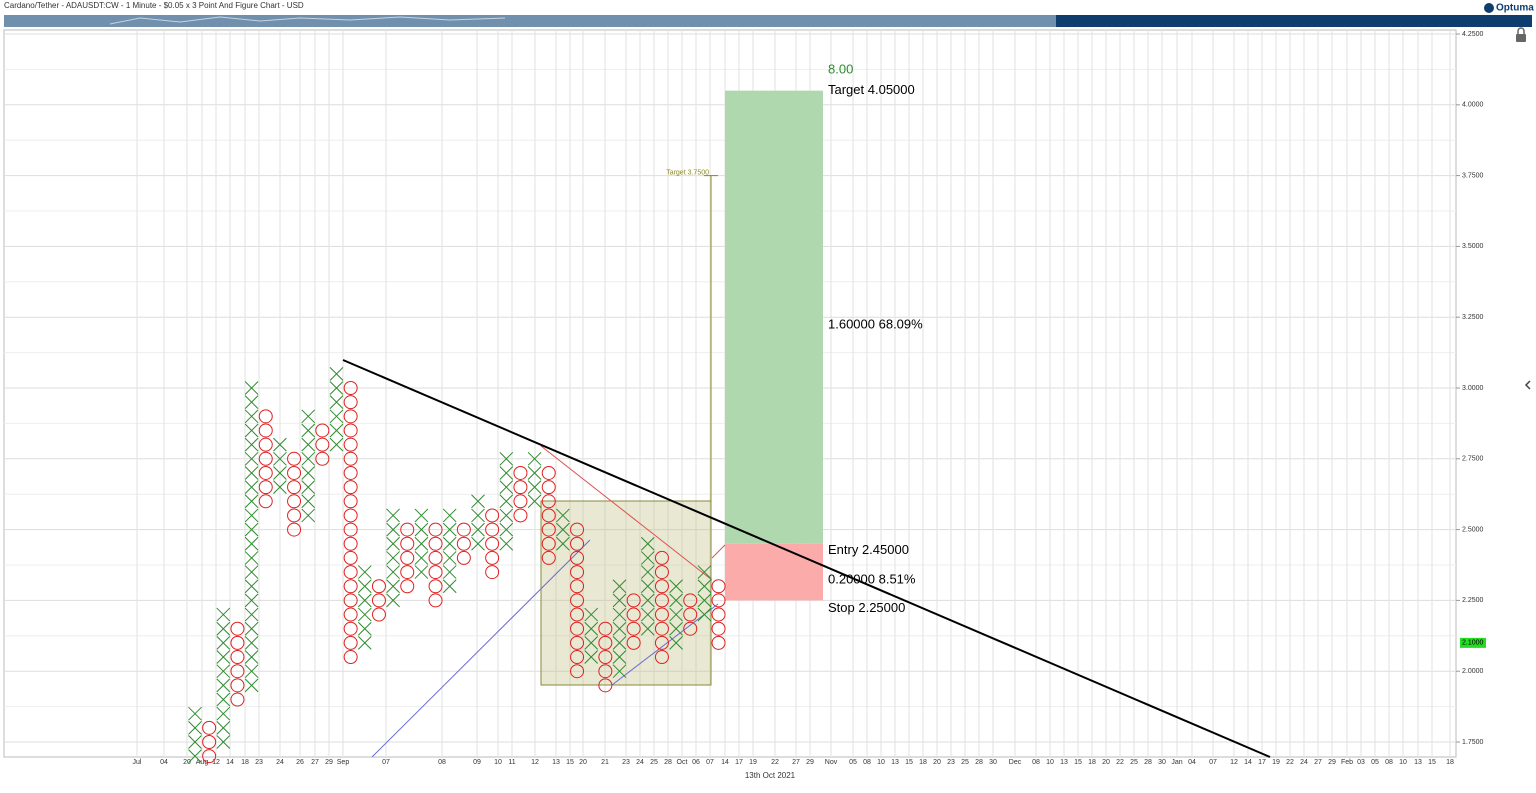 This screenshot has width=1536, height=793. Describe the element at coordinates (774, 572) in the screenshot. I see `risk-zone` at that location.